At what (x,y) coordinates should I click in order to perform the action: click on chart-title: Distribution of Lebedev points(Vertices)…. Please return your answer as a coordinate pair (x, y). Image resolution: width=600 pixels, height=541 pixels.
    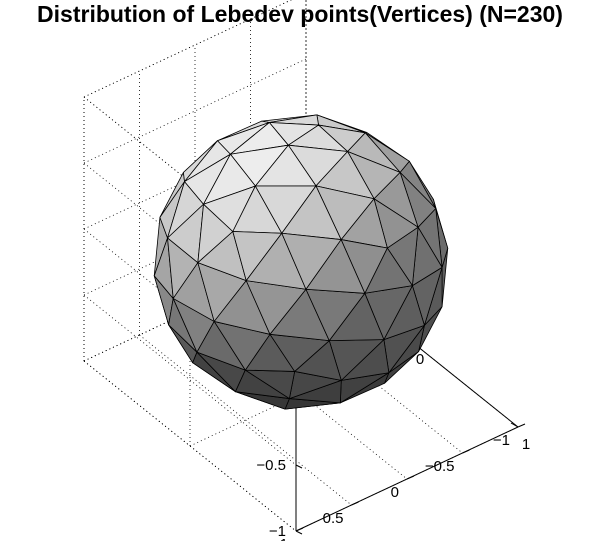
    Looking at the image, I should click on (300, 14).